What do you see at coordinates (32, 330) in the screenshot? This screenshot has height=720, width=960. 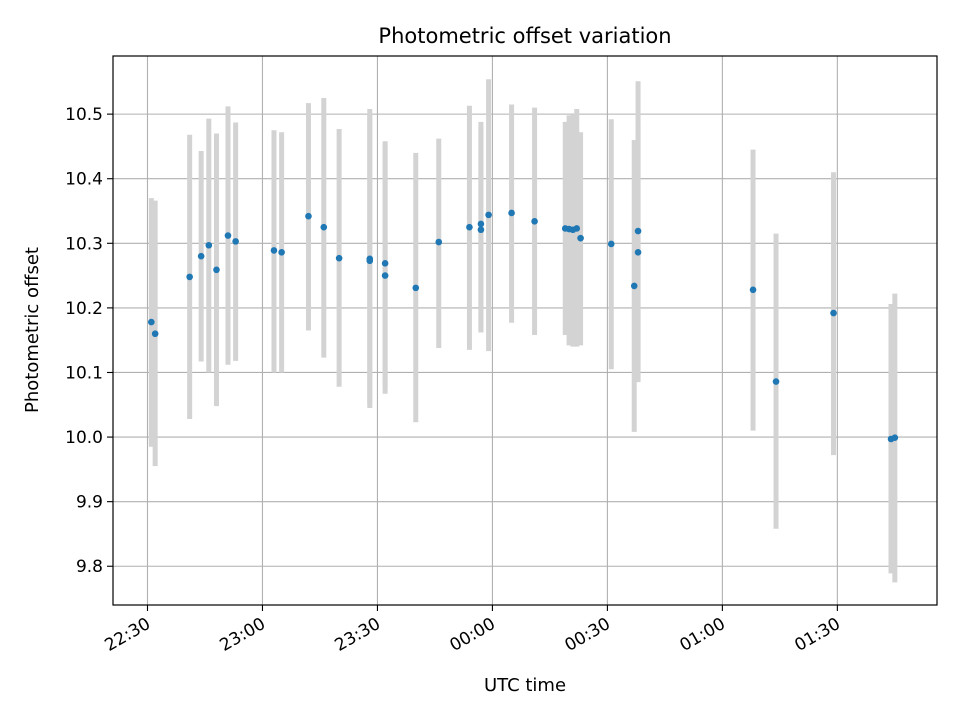 I see `y-axis-title: Photometric offset` at bounding box center [32, 330].